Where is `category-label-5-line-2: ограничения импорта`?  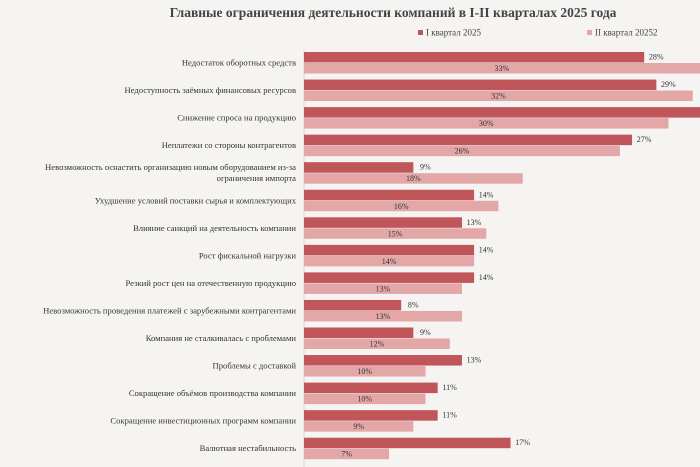 category-label-5-line-2: ограничения импорта is located at coordinates (257, 178).